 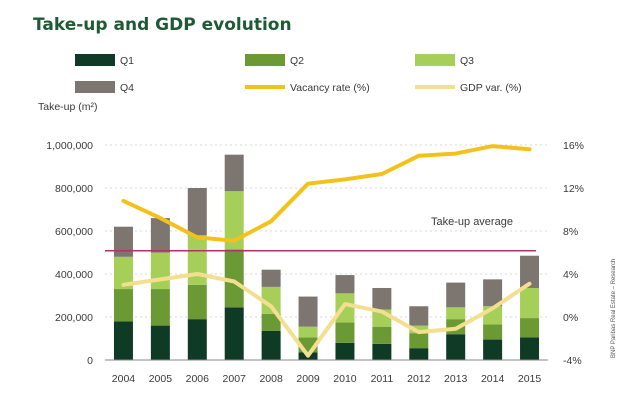 I want to click on y2-tick-label: -4%, so click(x=572, y=361).